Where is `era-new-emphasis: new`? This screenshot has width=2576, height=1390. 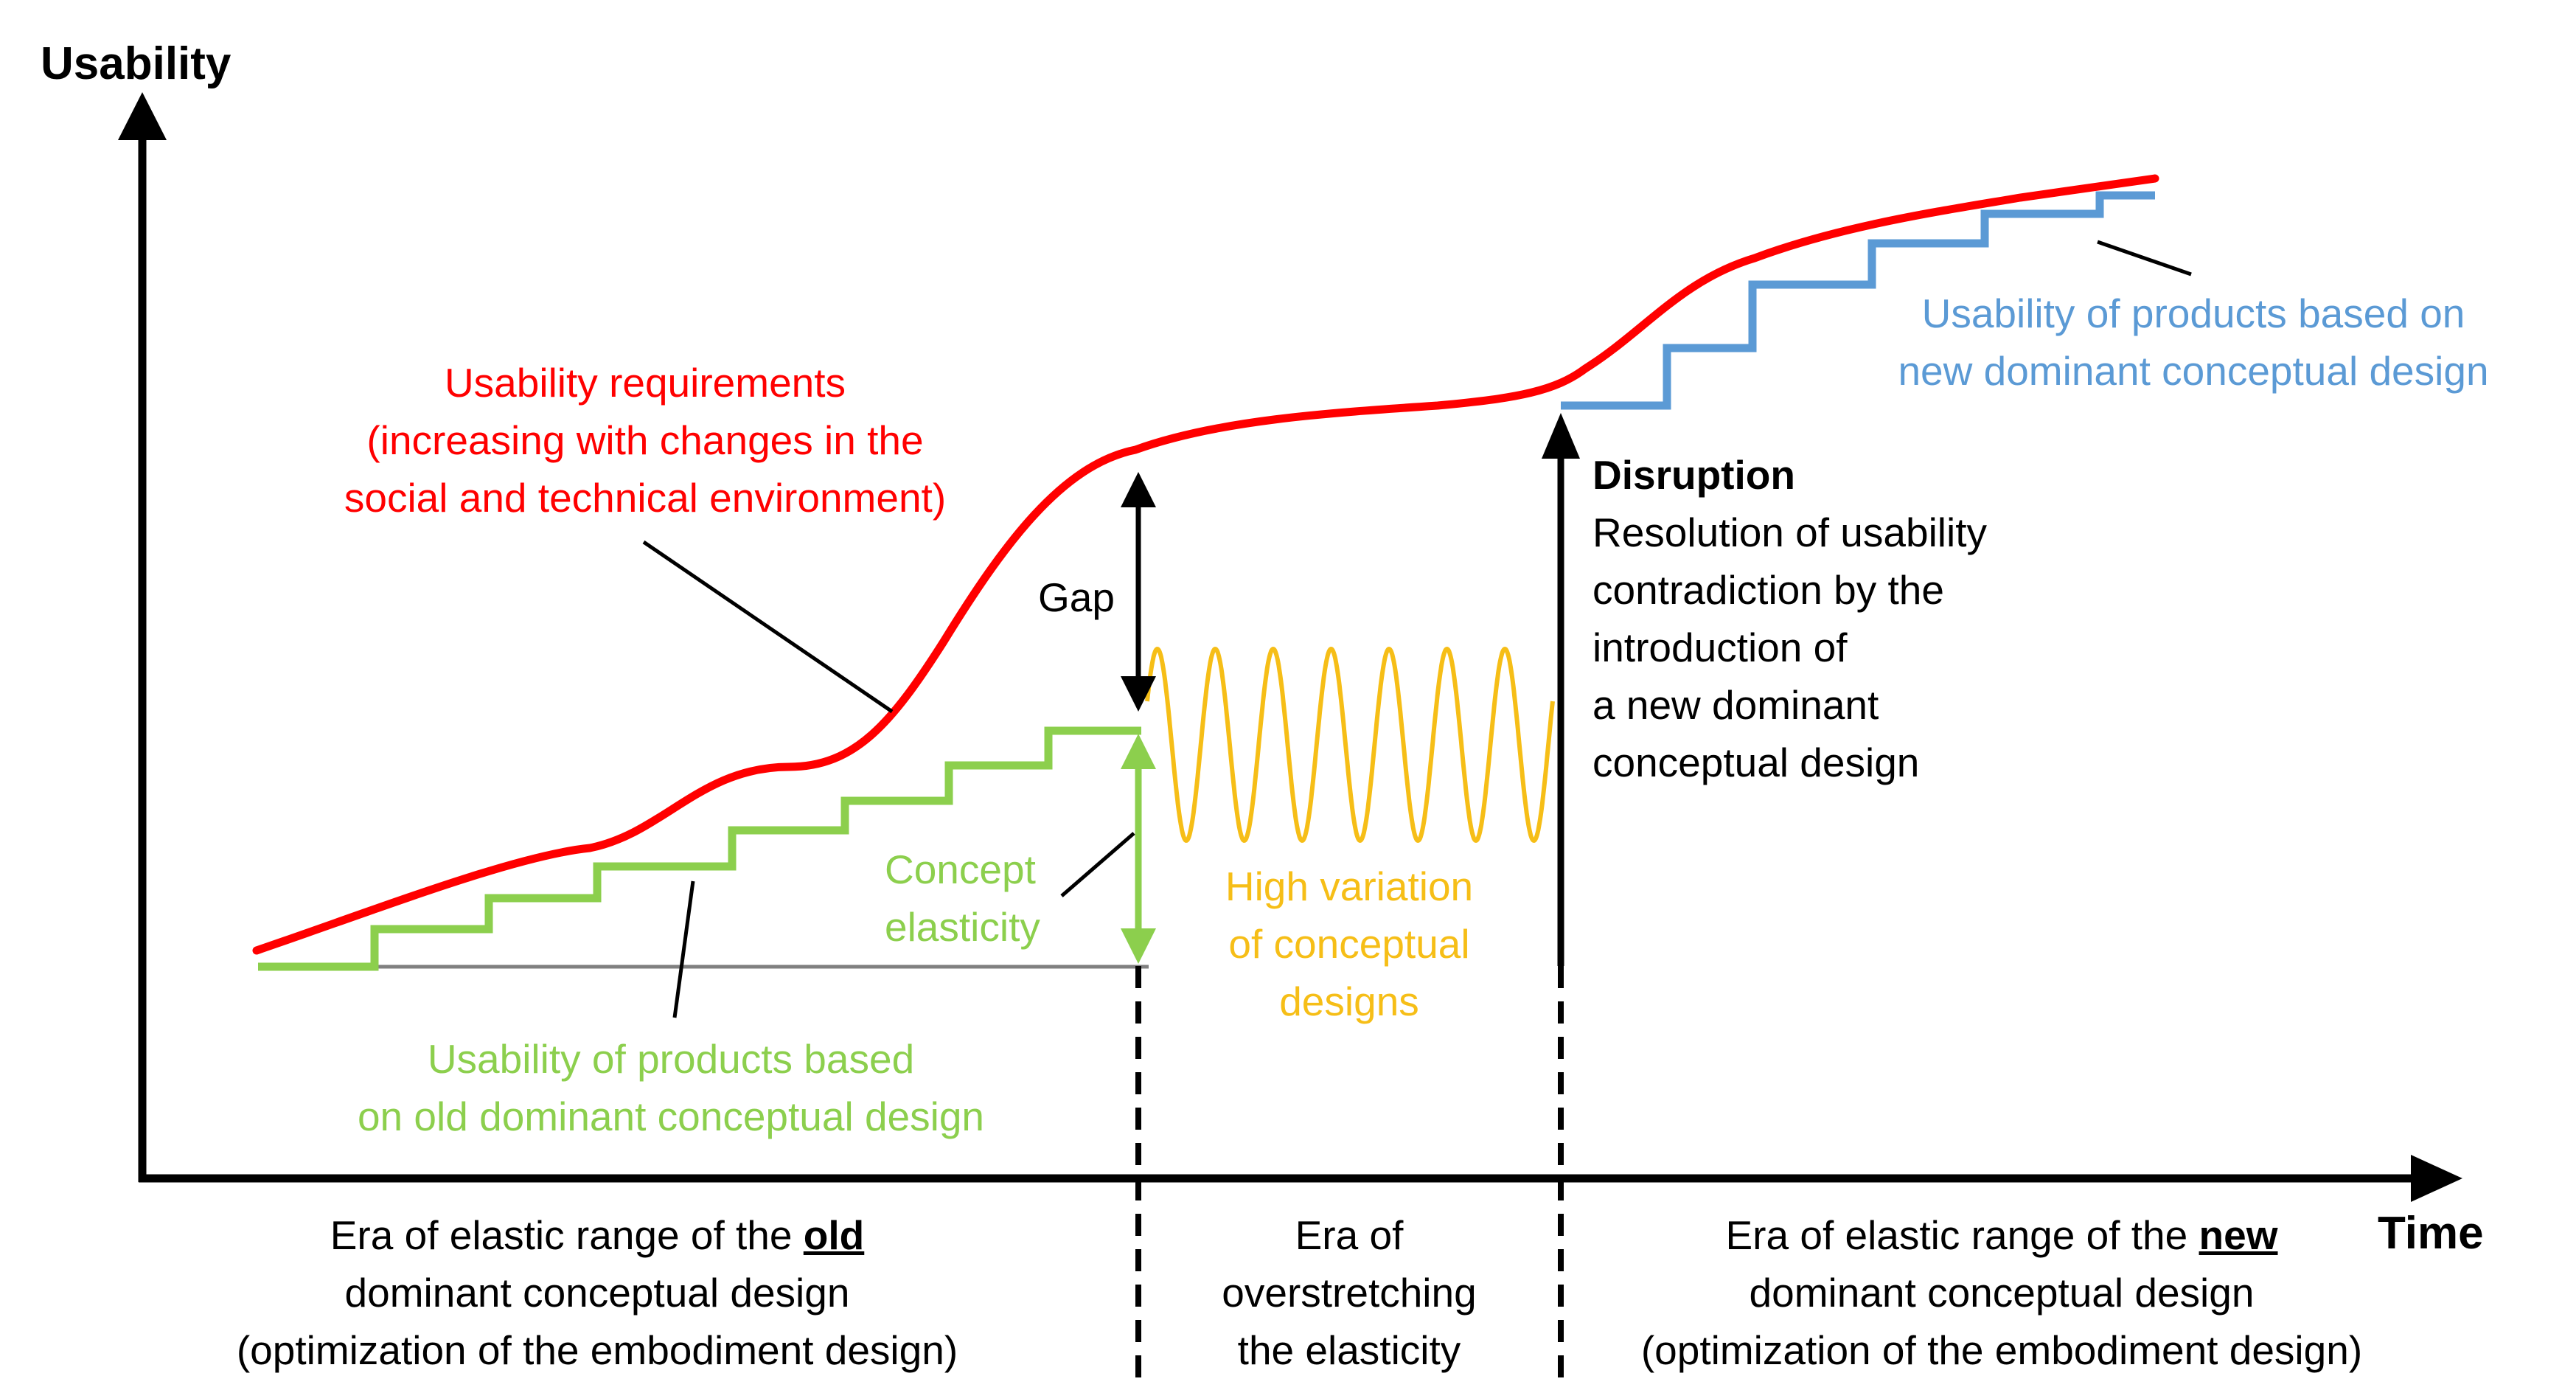
era-new-emphasis: new is located at coordinates (2238, 1235).